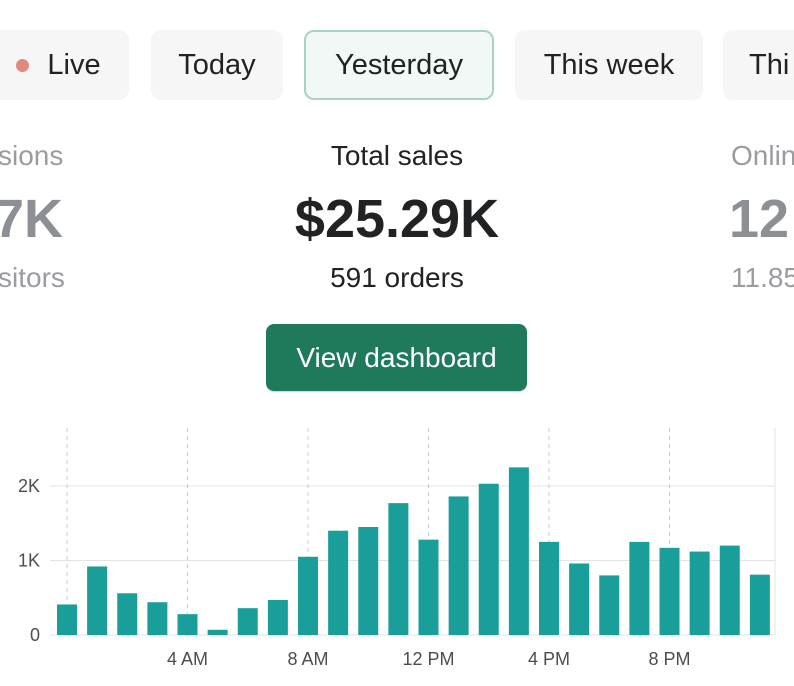 This screenshot has width=794, height=686. I want to click on sessions-label: sions, so click(32, 155).